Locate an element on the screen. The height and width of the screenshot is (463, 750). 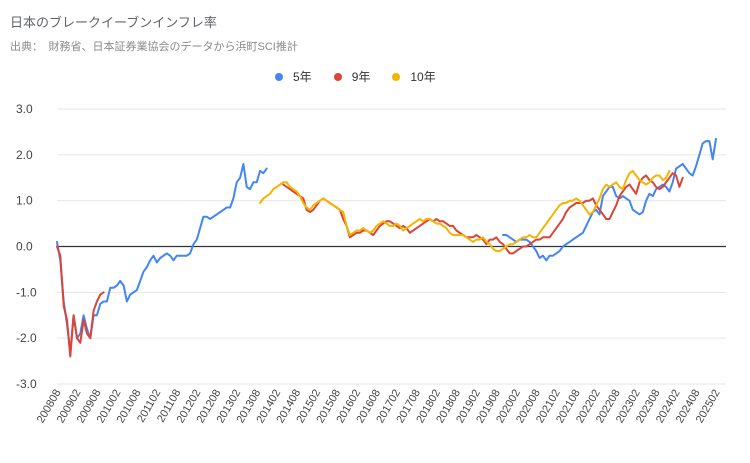
legend-item-9y: 9年 is located at coordinates (352, 76).